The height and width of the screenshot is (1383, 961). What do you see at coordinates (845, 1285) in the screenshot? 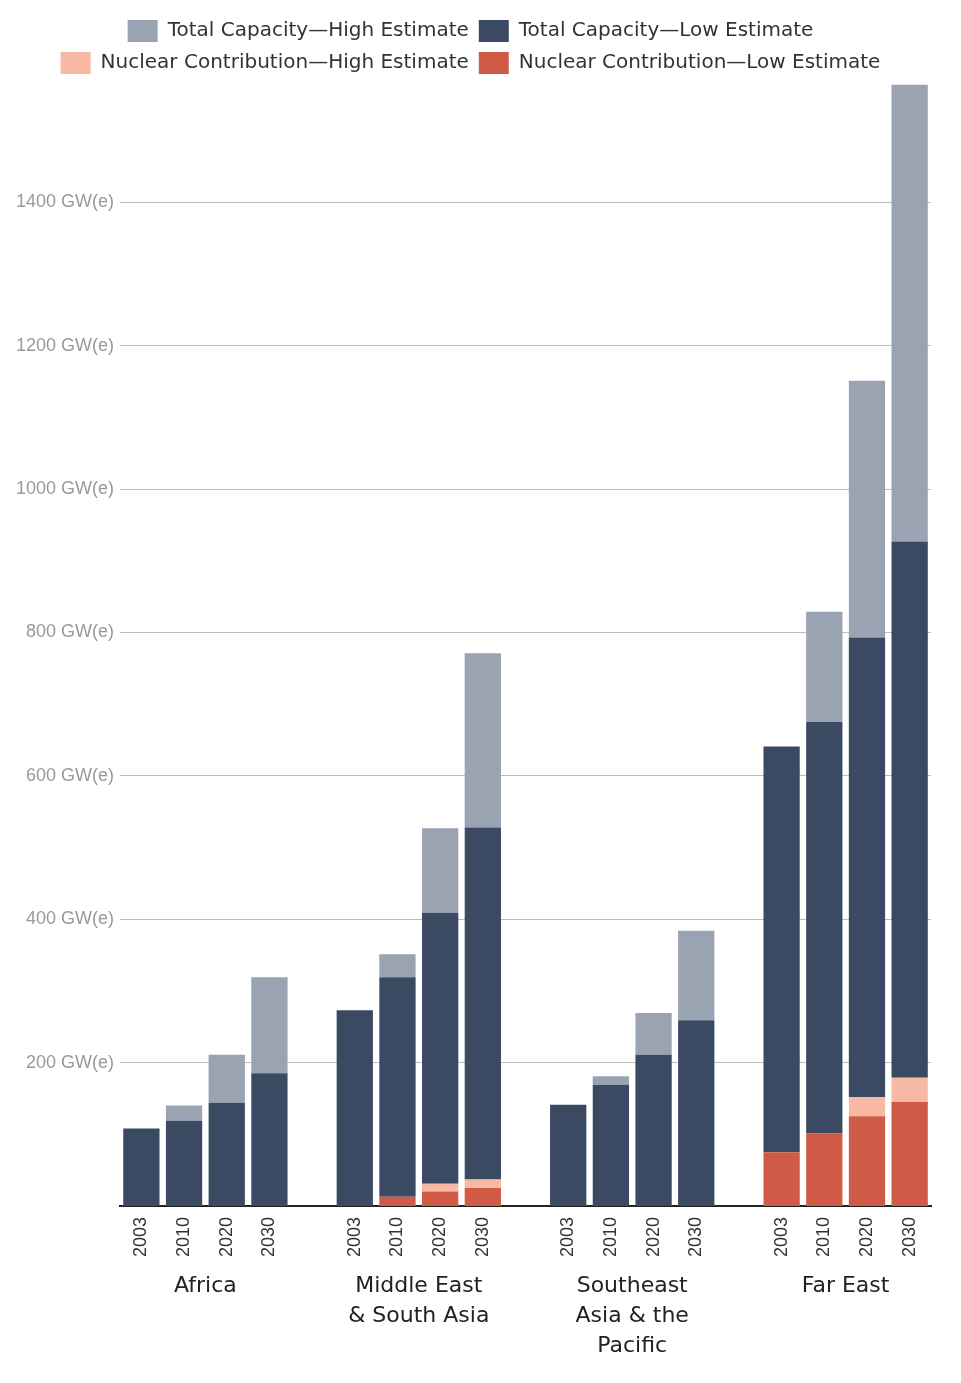
I see `text: Far East` at bounding box center [845, 1285].